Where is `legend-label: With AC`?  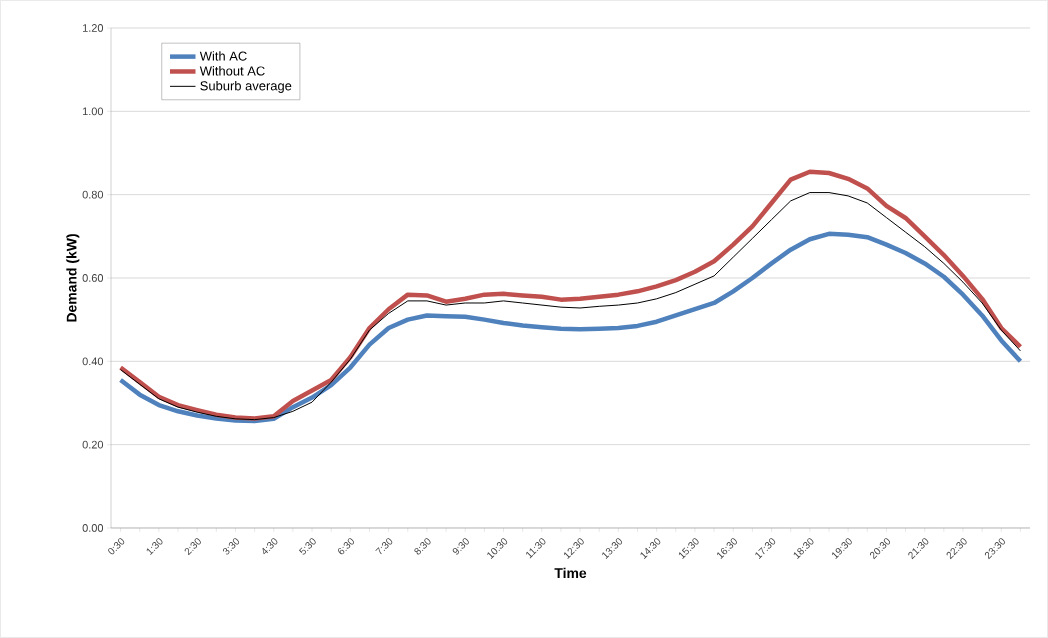 legend-label: With AC is located at coordinates (223, 56).